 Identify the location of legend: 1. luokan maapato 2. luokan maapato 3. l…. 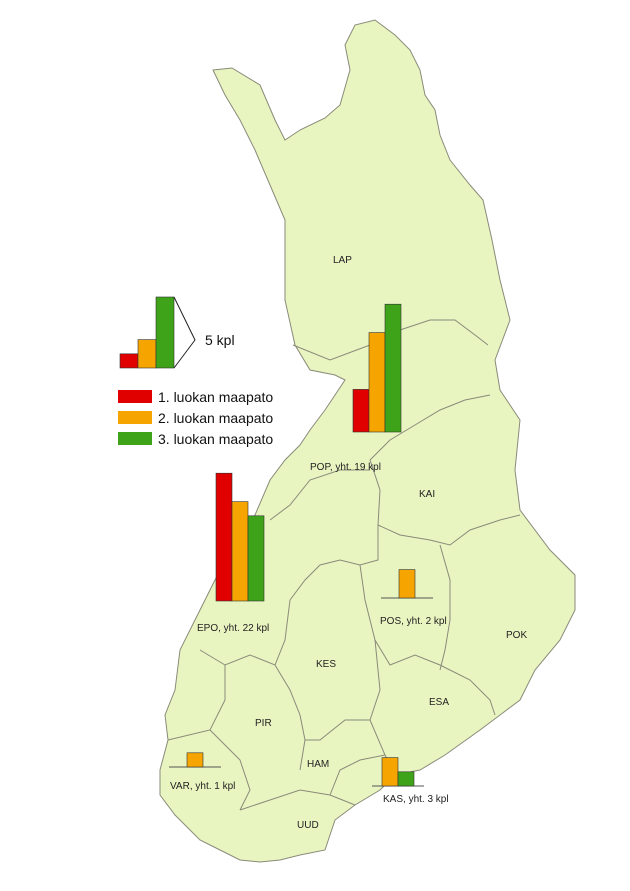
(195, 417).